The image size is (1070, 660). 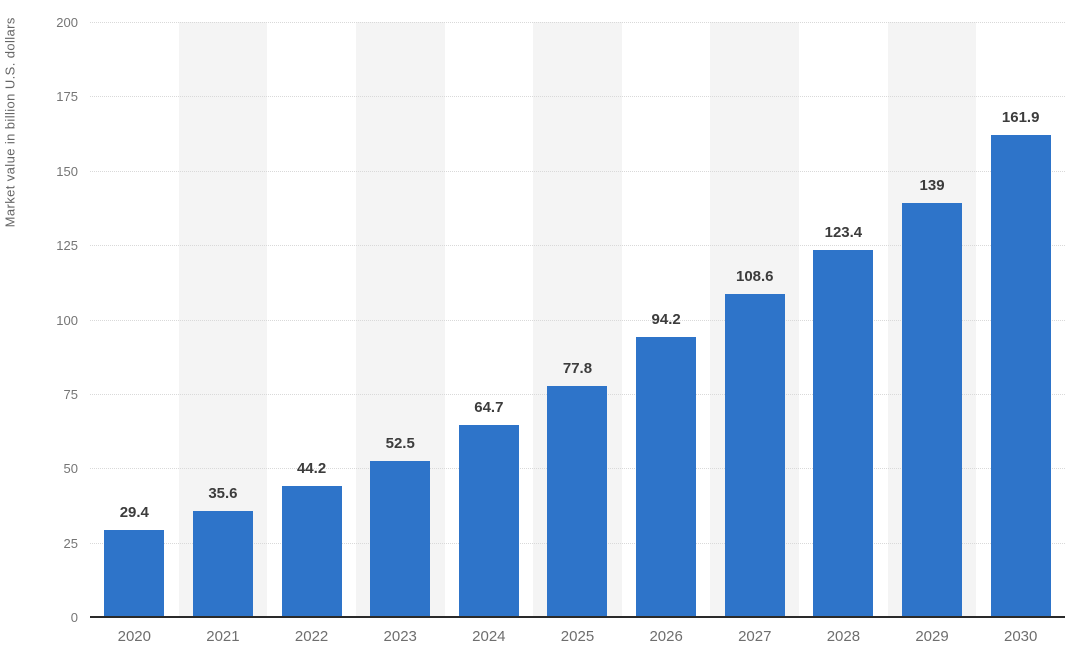 What do you see at coordinates (754, 455) in the screenshot?
I see `bar-2027` at bounding box center [754, 455].